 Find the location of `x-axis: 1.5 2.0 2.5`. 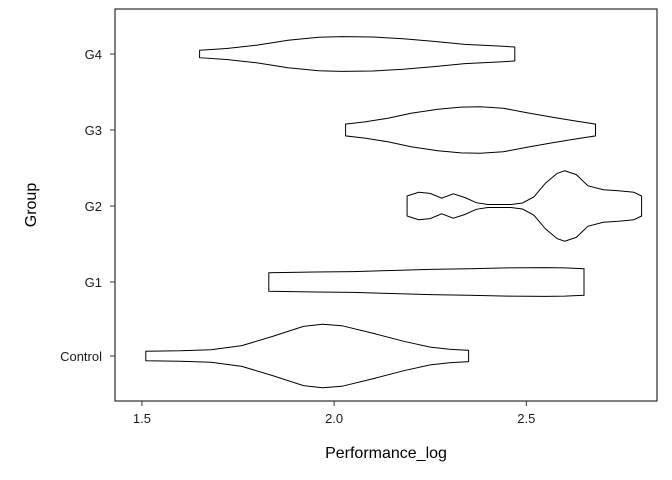

x-axis: 1.5 2.0 2.5 is located at coordinates (334, 413).